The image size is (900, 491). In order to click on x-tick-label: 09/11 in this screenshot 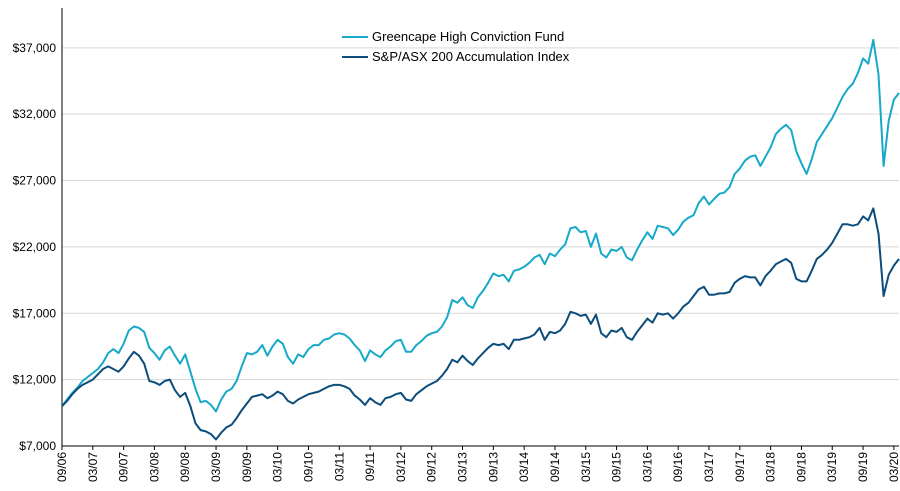, I will do `click(370, 466)`.